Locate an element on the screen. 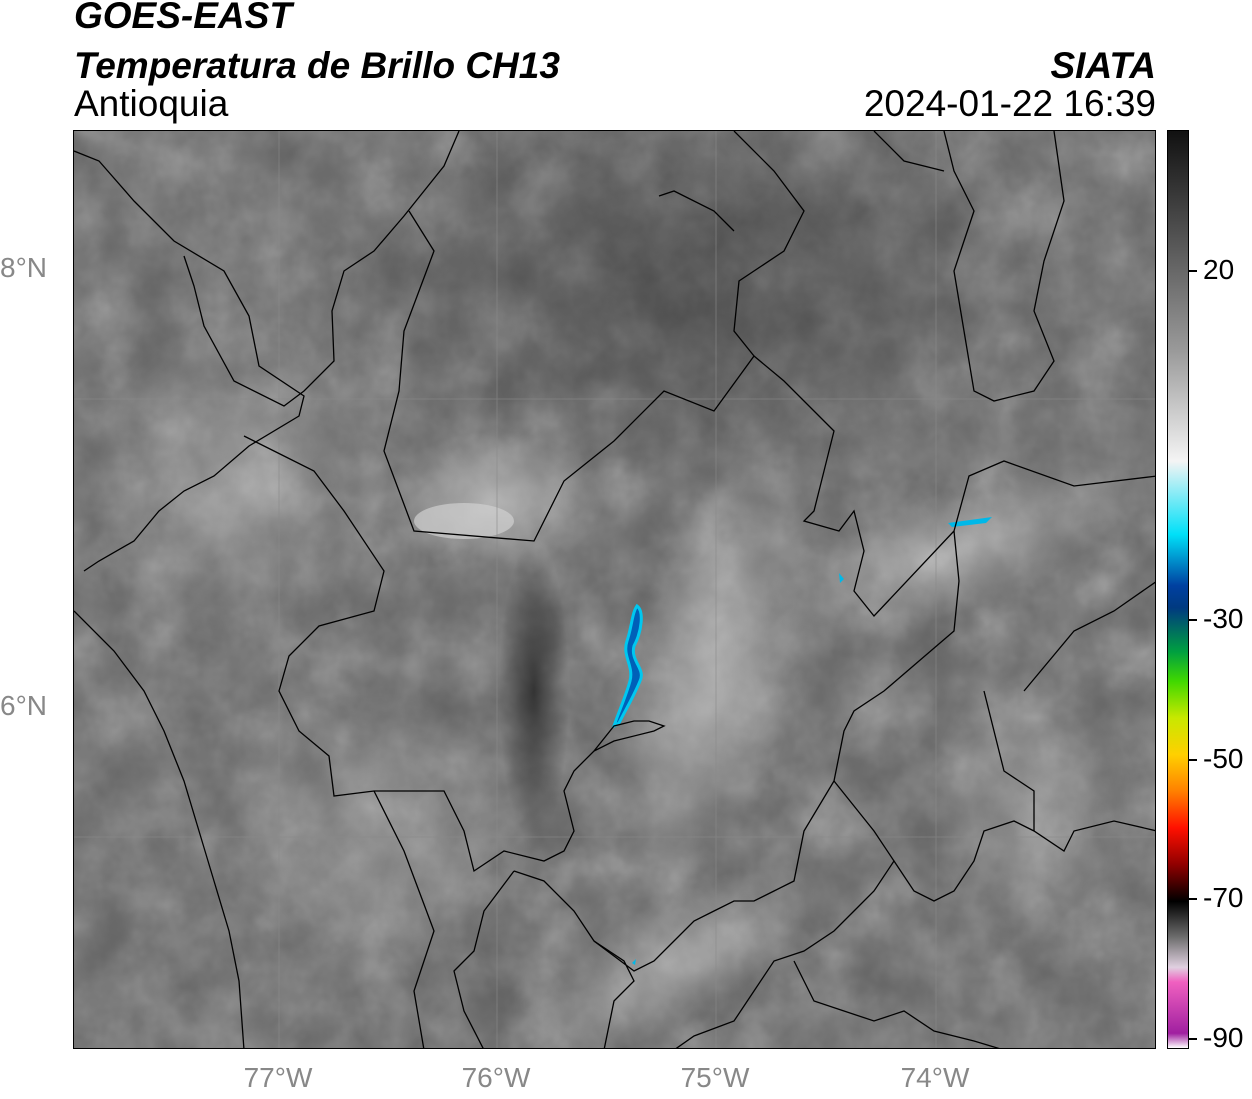  colorbar-label: -70 is located at coordinates (1223, 897).